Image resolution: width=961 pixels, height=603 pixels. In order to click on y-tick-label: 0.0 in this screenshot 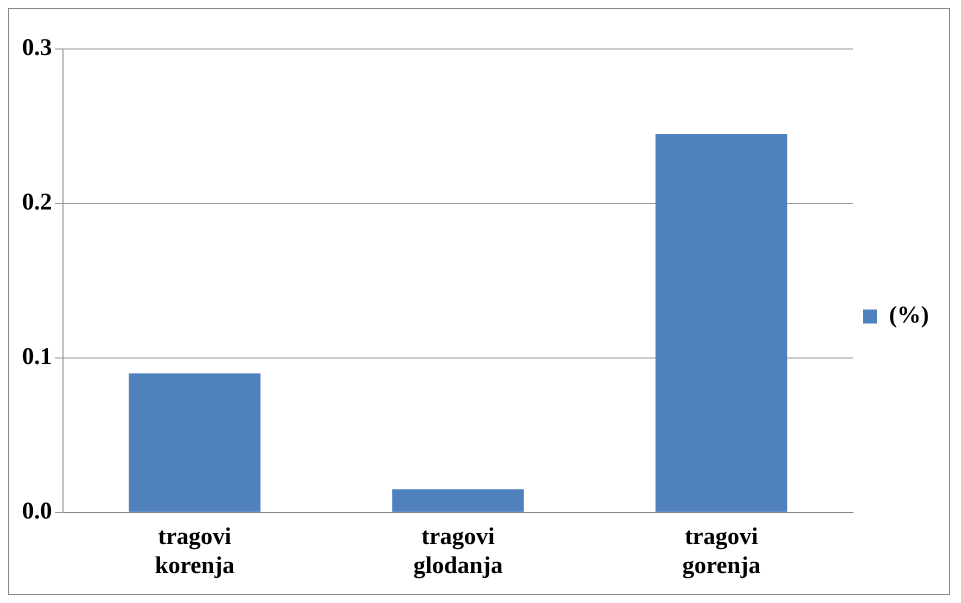, I will do `click(37, 511)`.